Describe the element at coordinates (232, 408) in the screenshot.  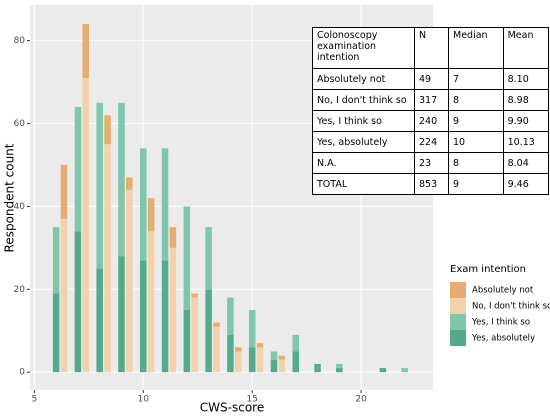
I see `x-axis-title: CWS-score` at that location.